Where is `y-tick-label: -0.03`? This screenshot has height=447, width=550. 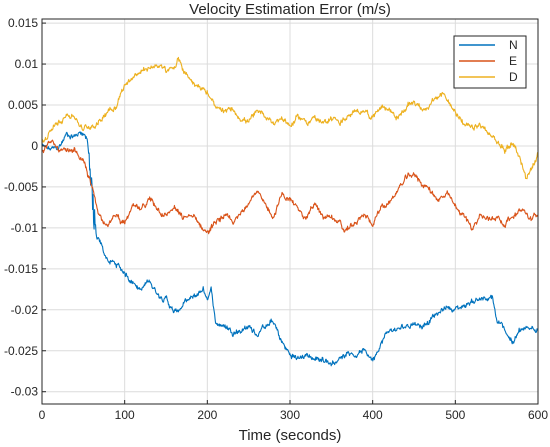
y-tick-label: -0.03 is located at coordinates (25, 392).